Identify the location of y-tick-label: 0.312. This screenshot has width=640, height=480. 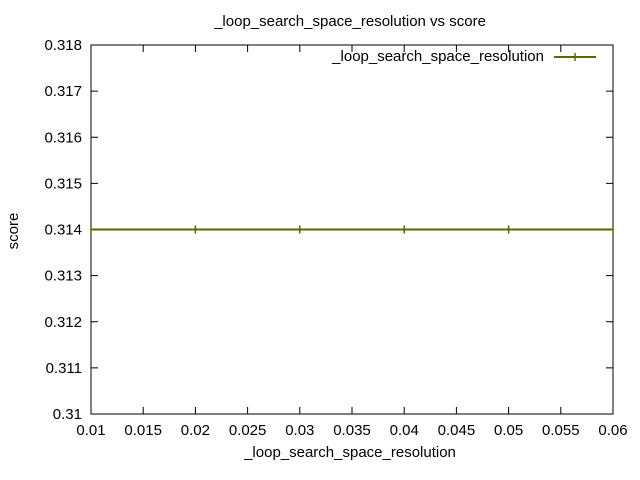
(63, 322).